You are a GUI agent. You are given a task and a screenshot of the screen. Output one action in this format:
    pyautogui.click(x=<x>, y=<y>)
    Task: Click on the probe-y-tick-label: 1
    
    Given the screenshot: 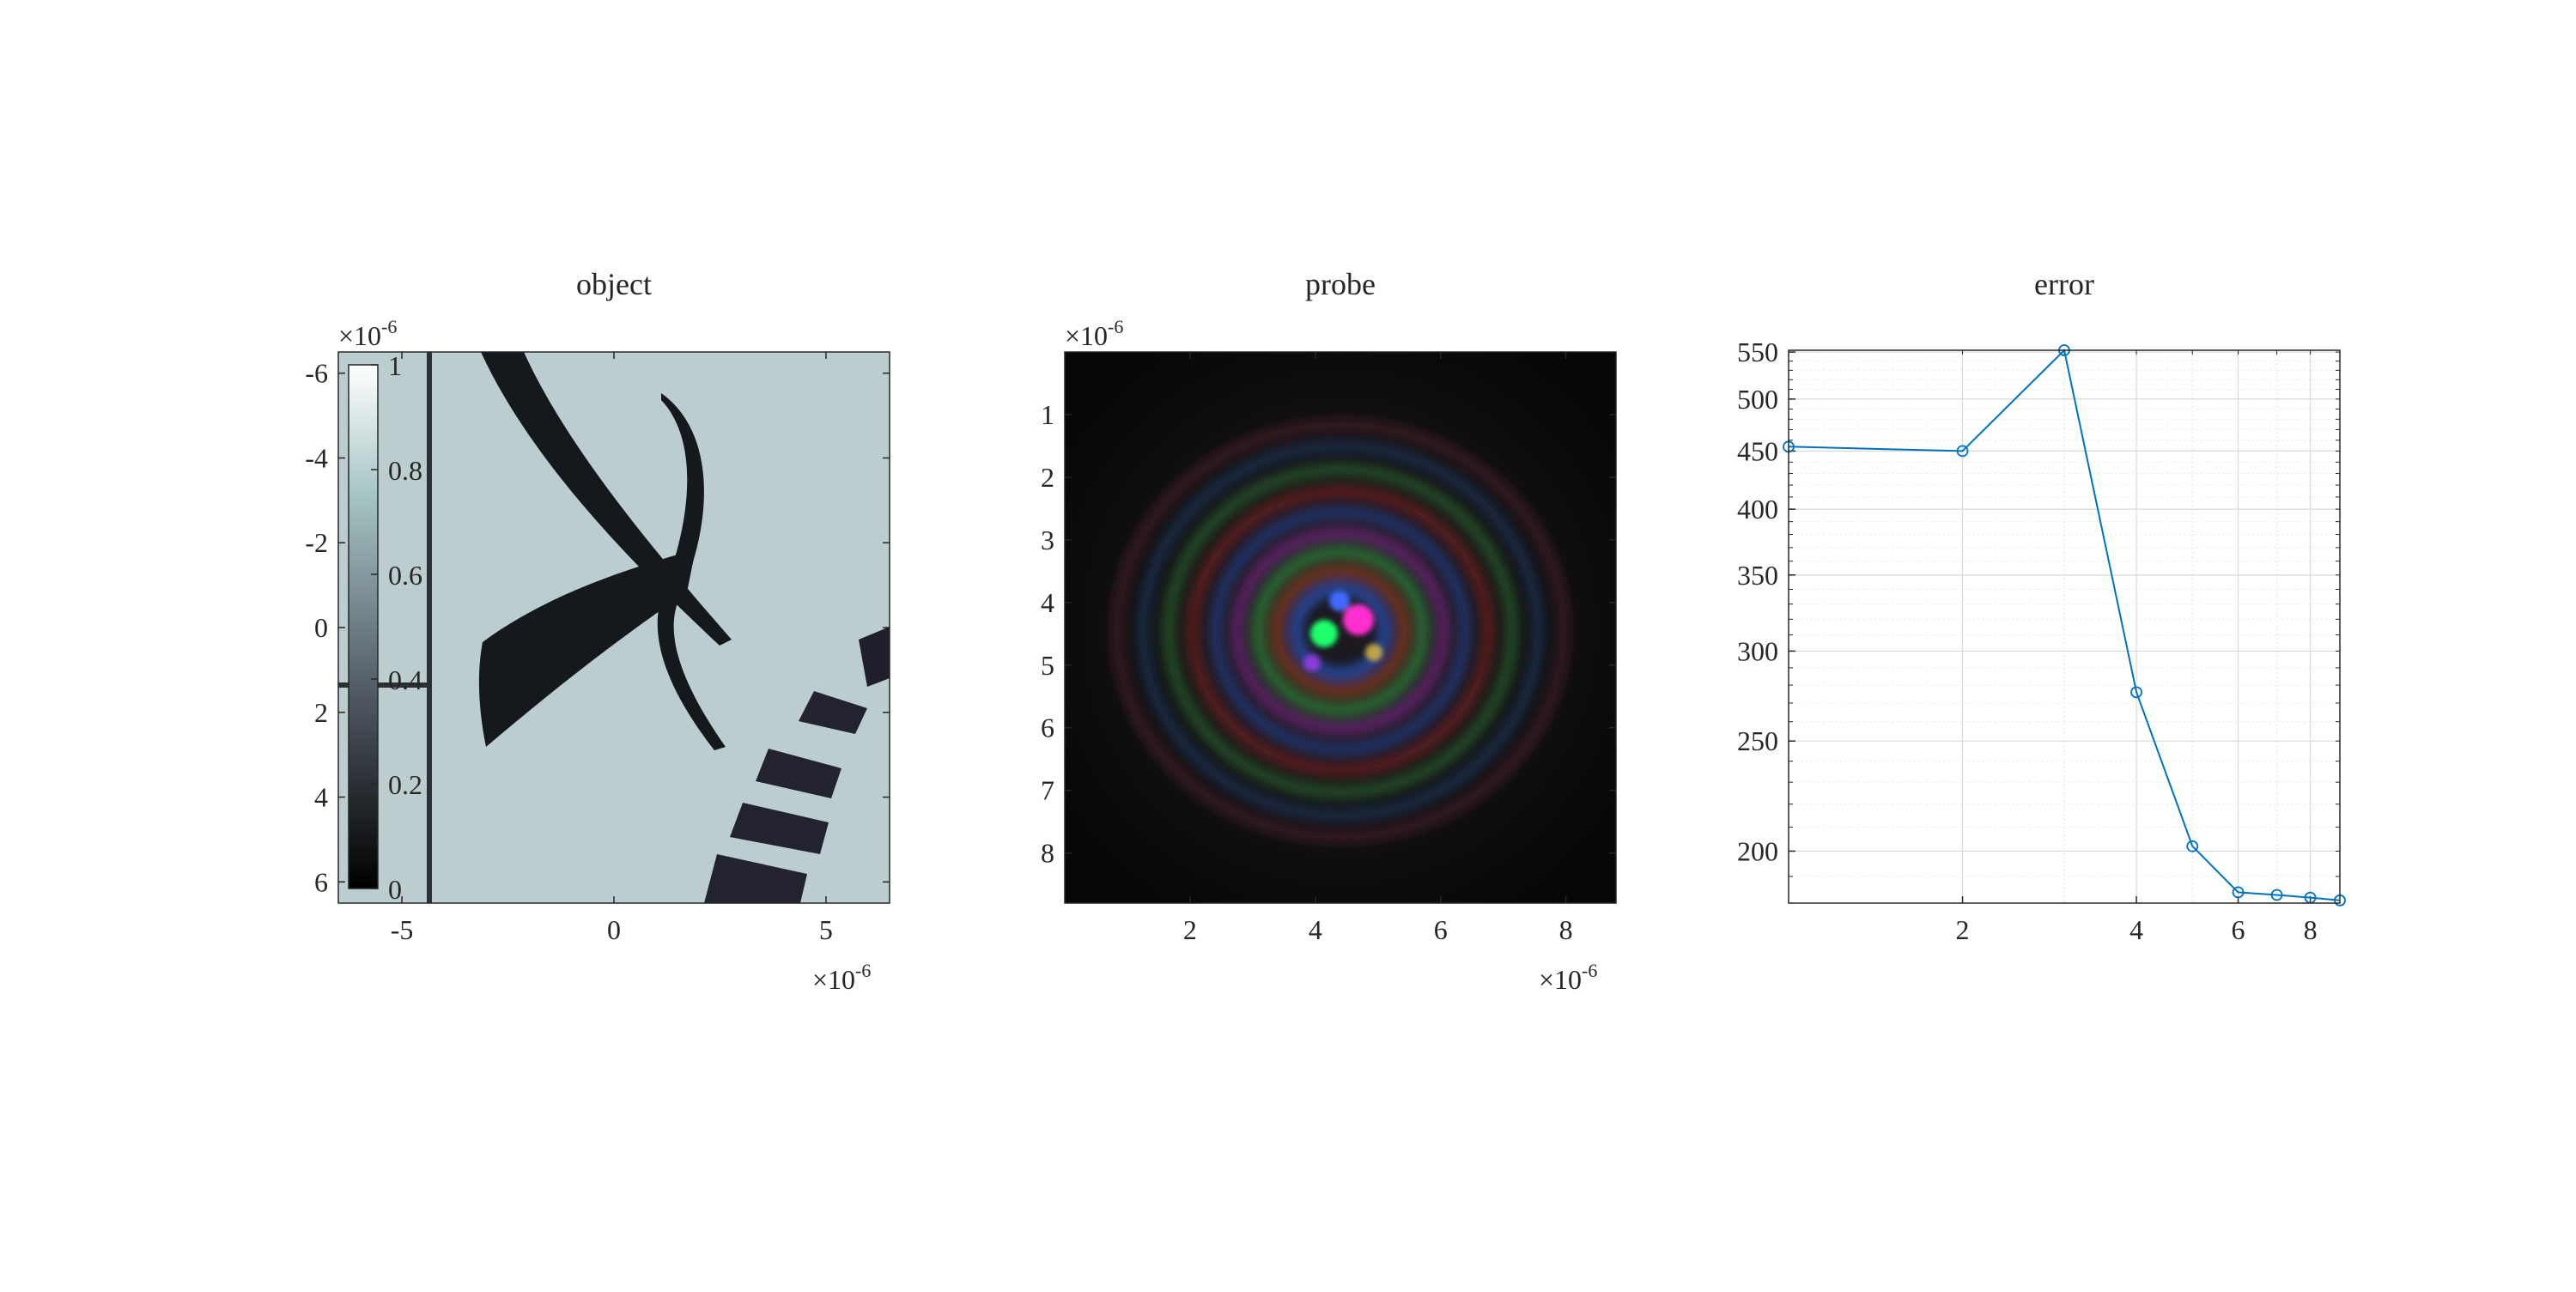 What is the action you would take?
    pyautogui.click(x=1047, y=414)
    